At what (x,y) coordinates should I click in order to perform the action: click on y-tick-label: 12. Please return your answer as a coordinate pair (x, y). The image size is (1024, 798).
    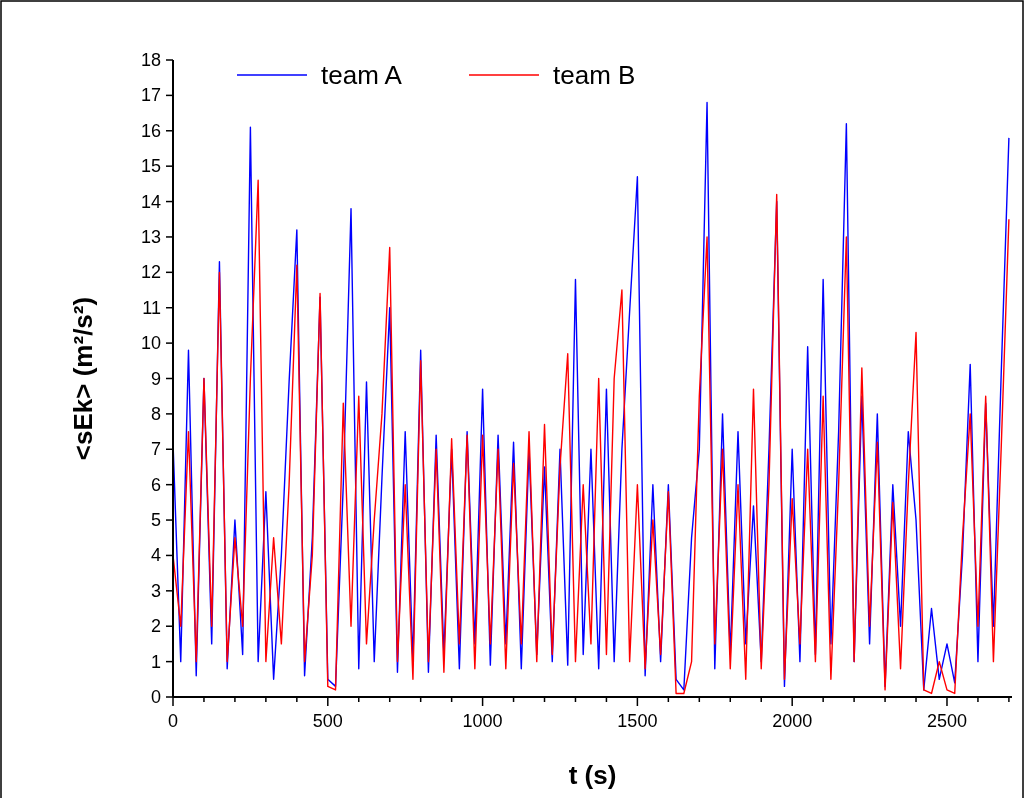
    Looking at the image, I should click on (150, 272).